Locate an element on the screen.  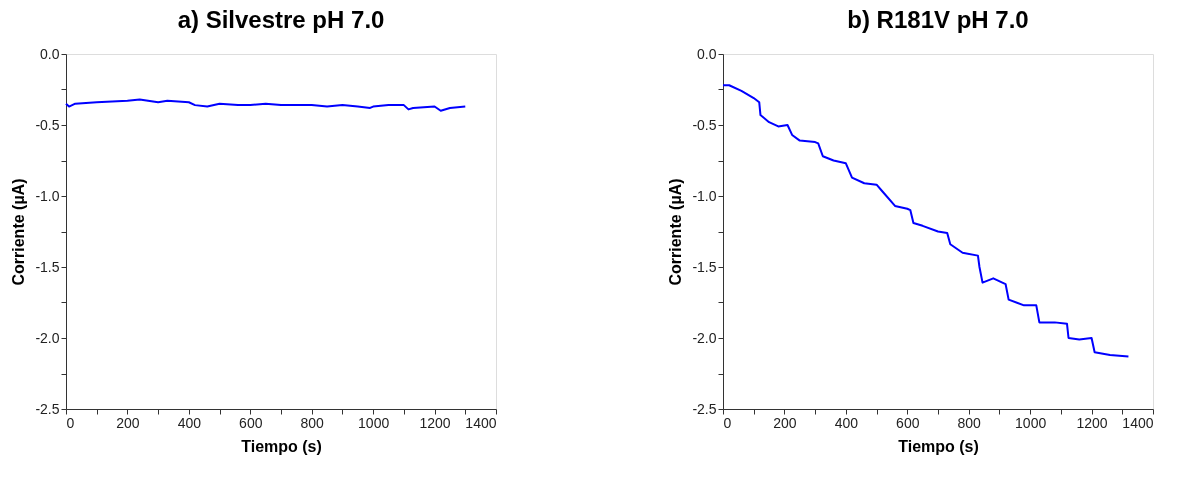
chart-title: b) R181V pH 7.0 is located at coordinates (938, 19).